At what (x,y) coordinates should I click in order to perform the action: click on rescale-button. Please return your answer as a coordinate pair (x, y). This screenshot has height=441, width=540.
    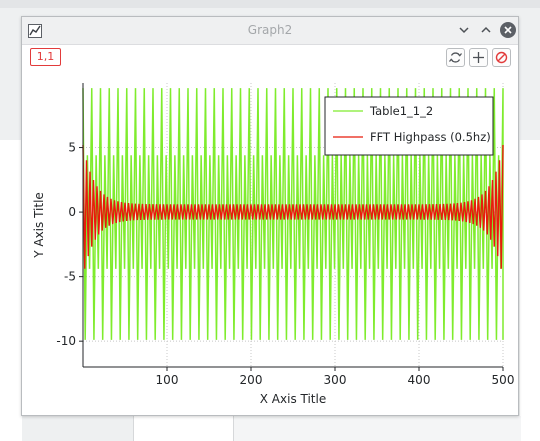
    Looking at the image, I should click on (455, 57).